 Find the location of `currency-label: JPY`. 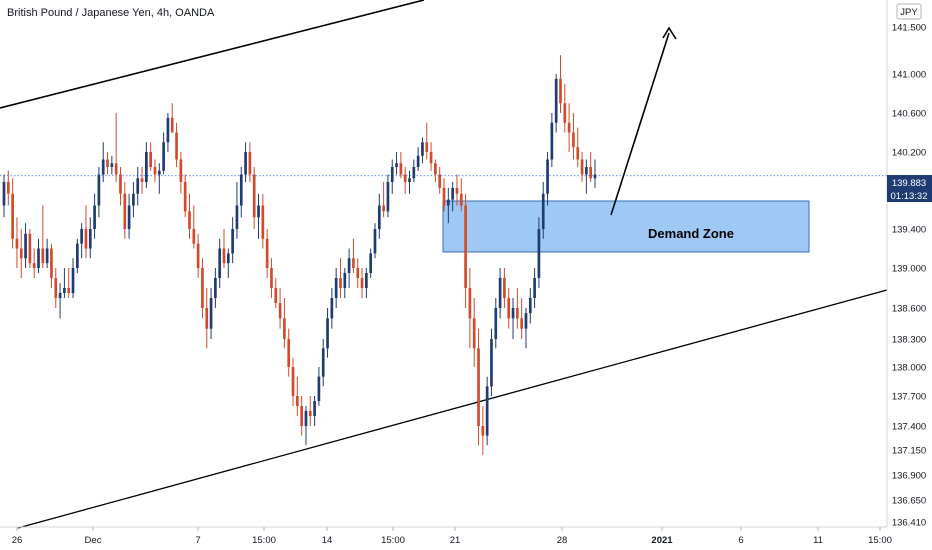

currency-label: JPY is located at coordinates (909, 12).